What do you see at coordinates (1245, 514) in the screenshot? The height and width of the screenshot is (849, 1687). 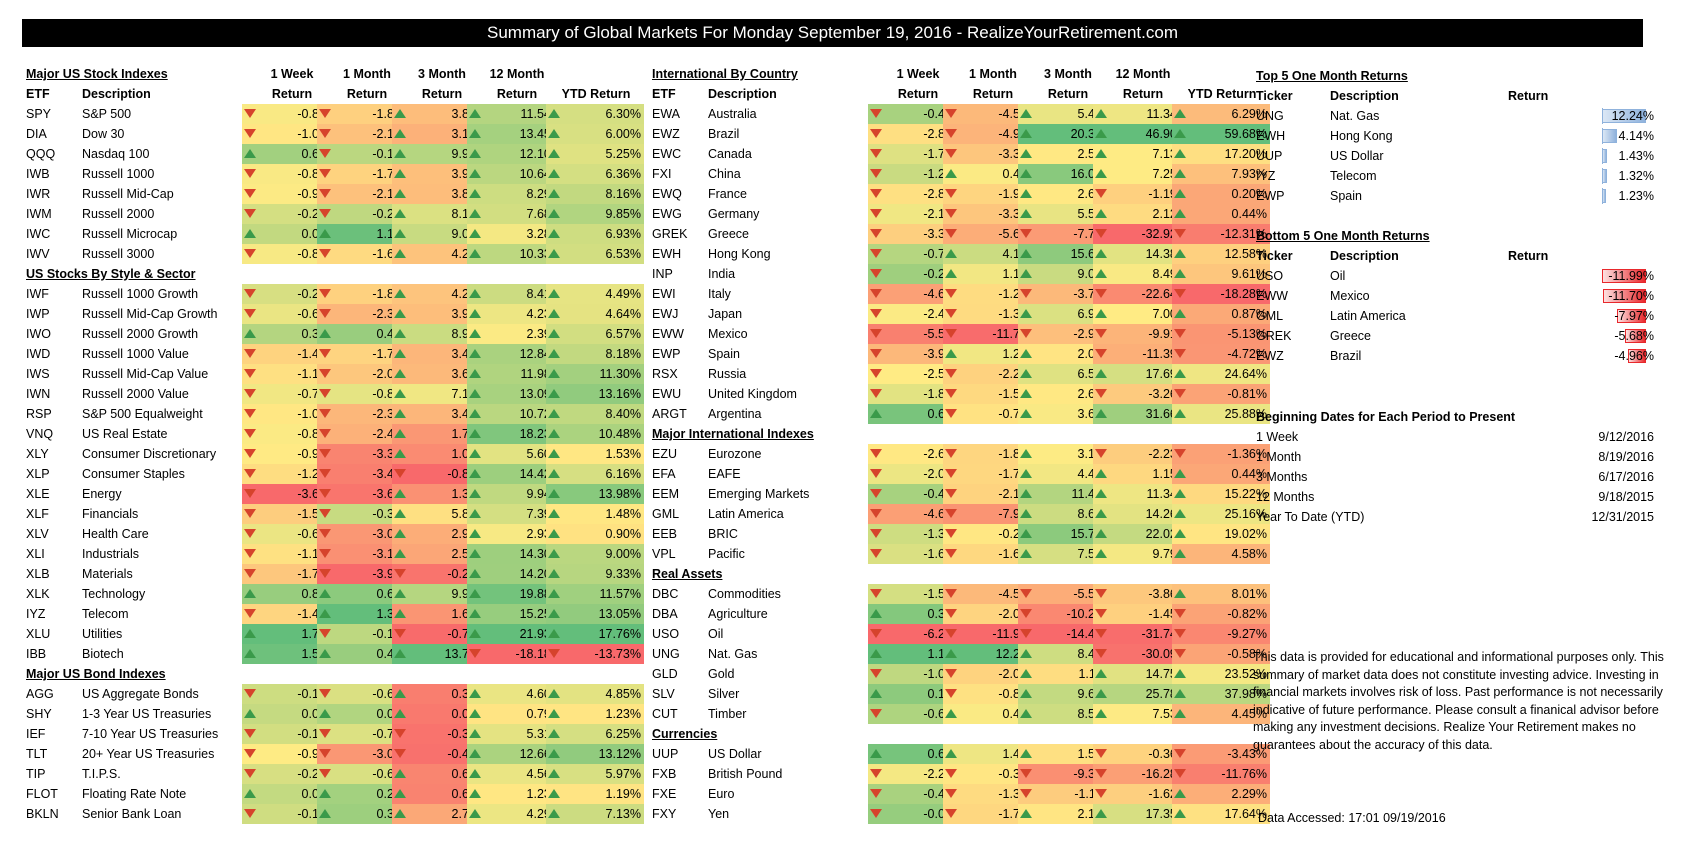 I see `return-value: 25.16%` at bounding box center [1245, 514].